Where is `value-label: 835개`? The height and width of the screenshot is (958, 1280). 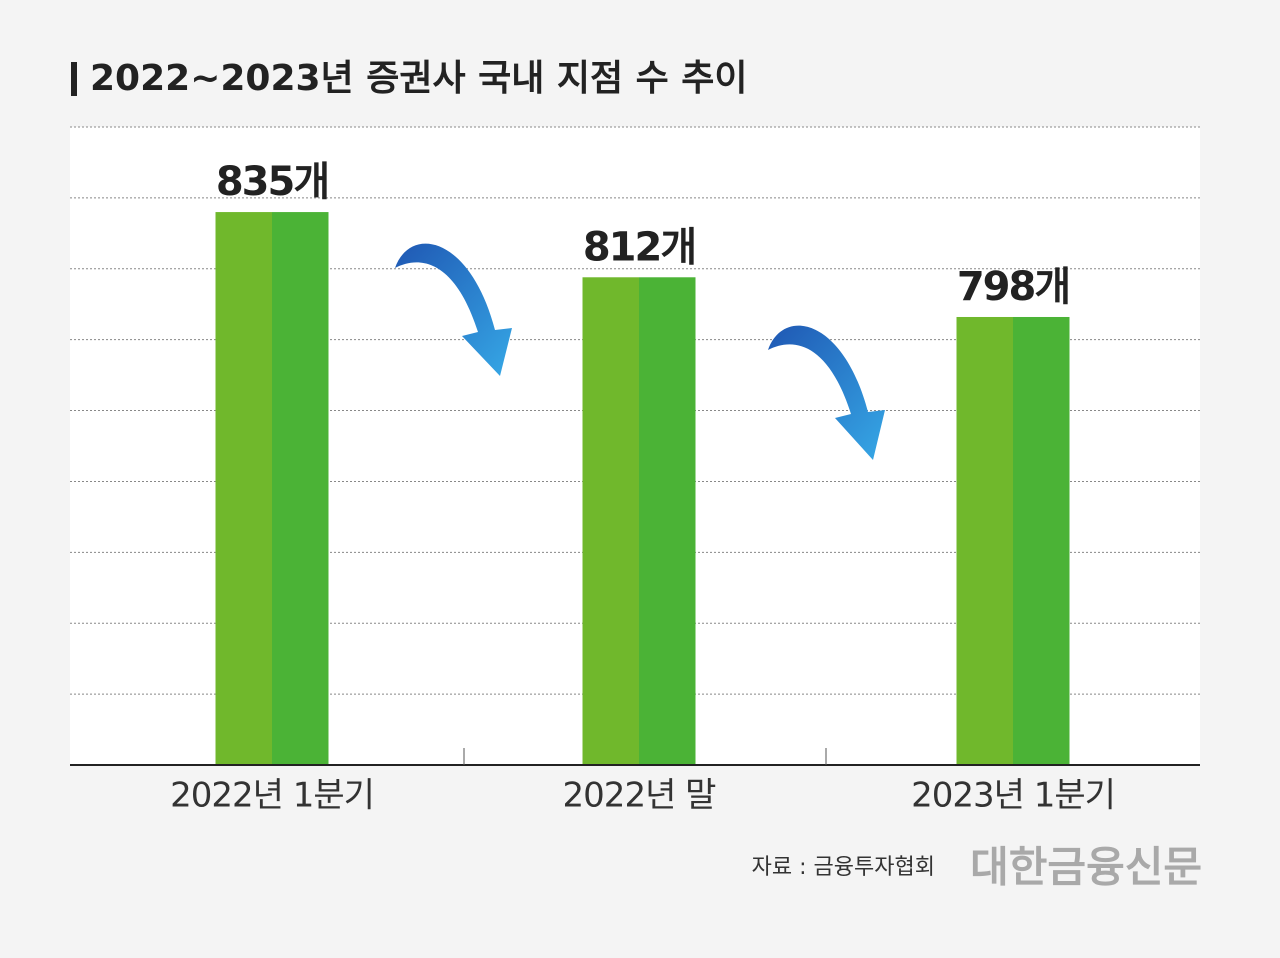
value-label: 835개 is located at coordinates (272, 182).